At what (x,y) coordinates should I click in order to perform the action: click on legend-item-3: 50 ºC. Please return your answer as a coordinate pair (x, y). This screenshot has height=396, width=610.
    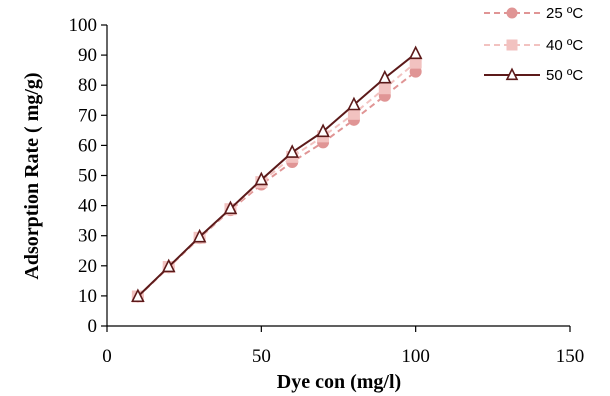
    Looking at the image, I should click on (533, 75).